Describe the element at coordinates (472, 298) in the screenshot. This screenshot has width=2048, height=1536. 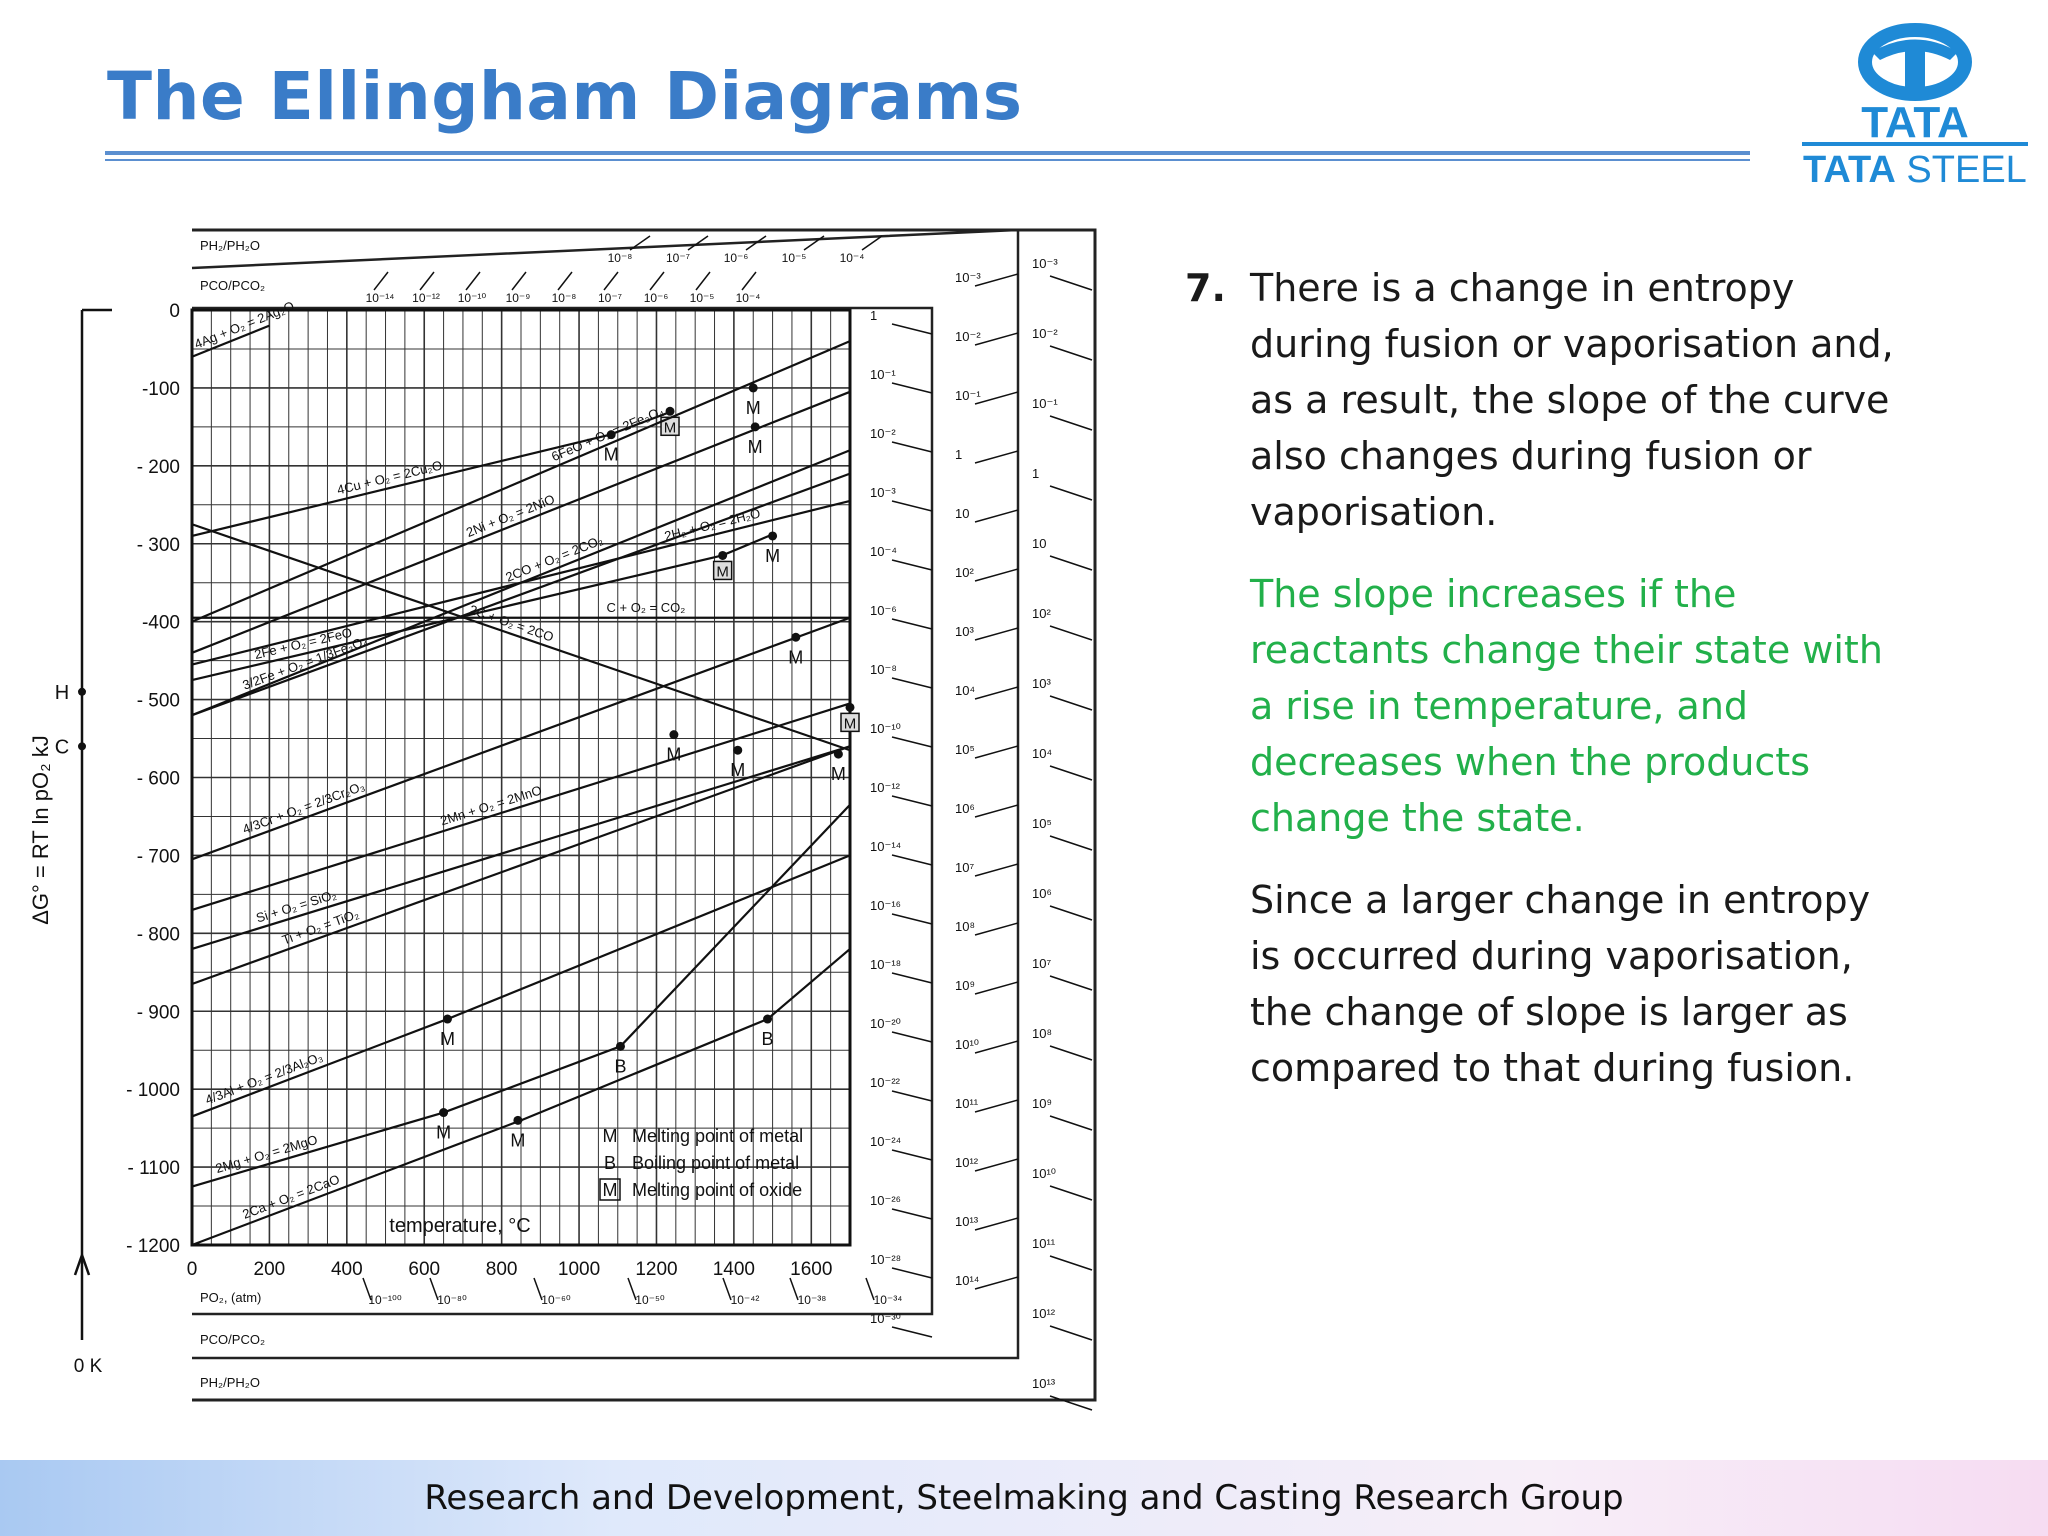
I see `scale-co-top-label: 10⁻¹⁰` at that location.